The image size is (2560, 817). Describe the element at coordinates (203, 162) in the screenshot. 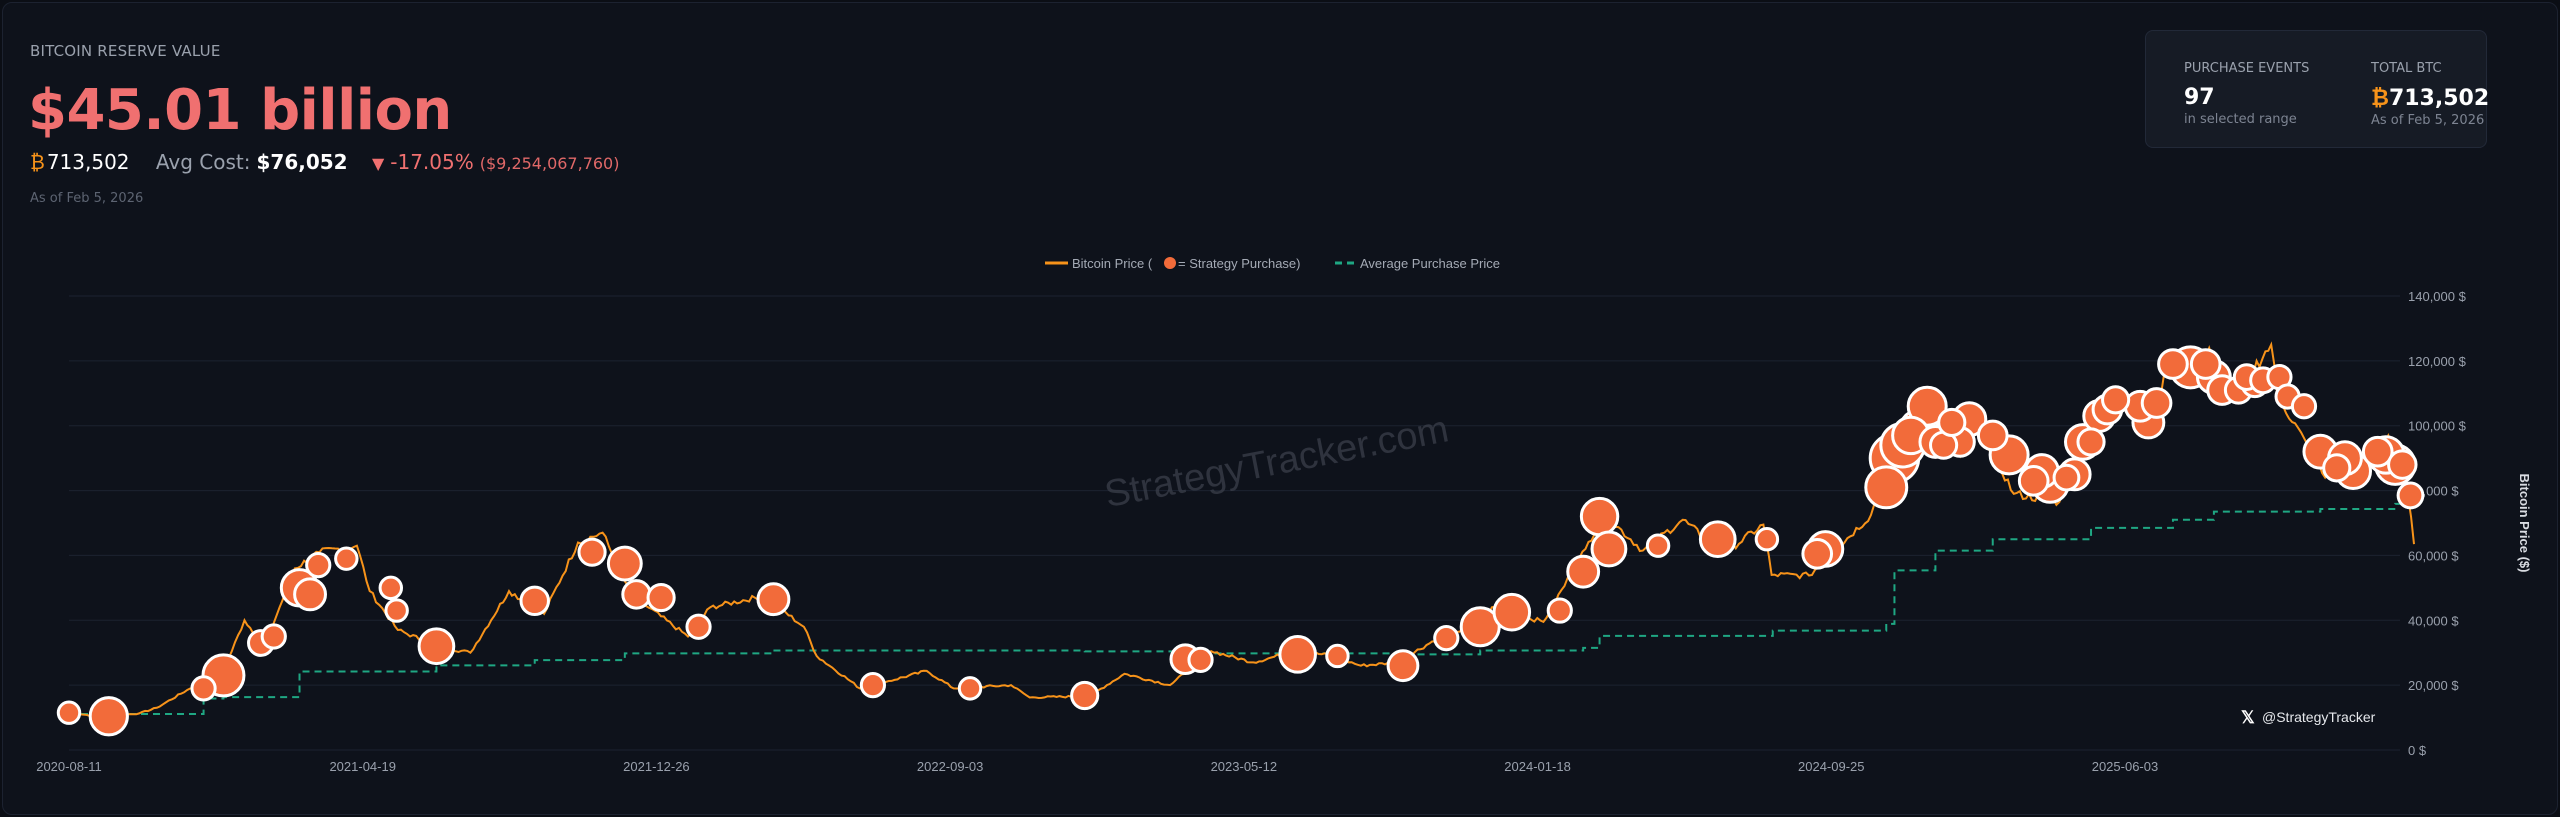

I see `avg-cost-label: Avg Cost:` at that location.